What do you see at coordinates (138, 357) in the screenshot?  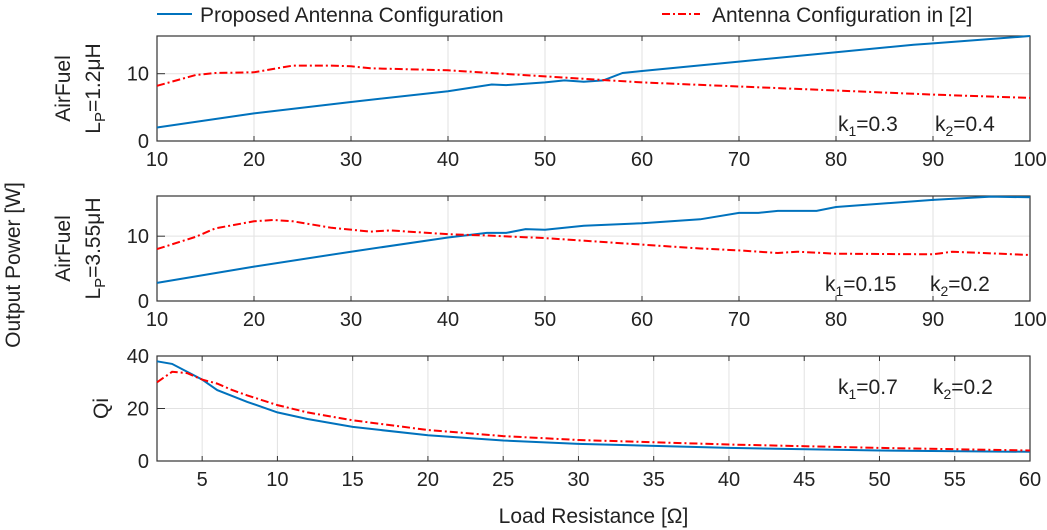 I see `y-tick-label: 40` at bounding box center [138, 357].